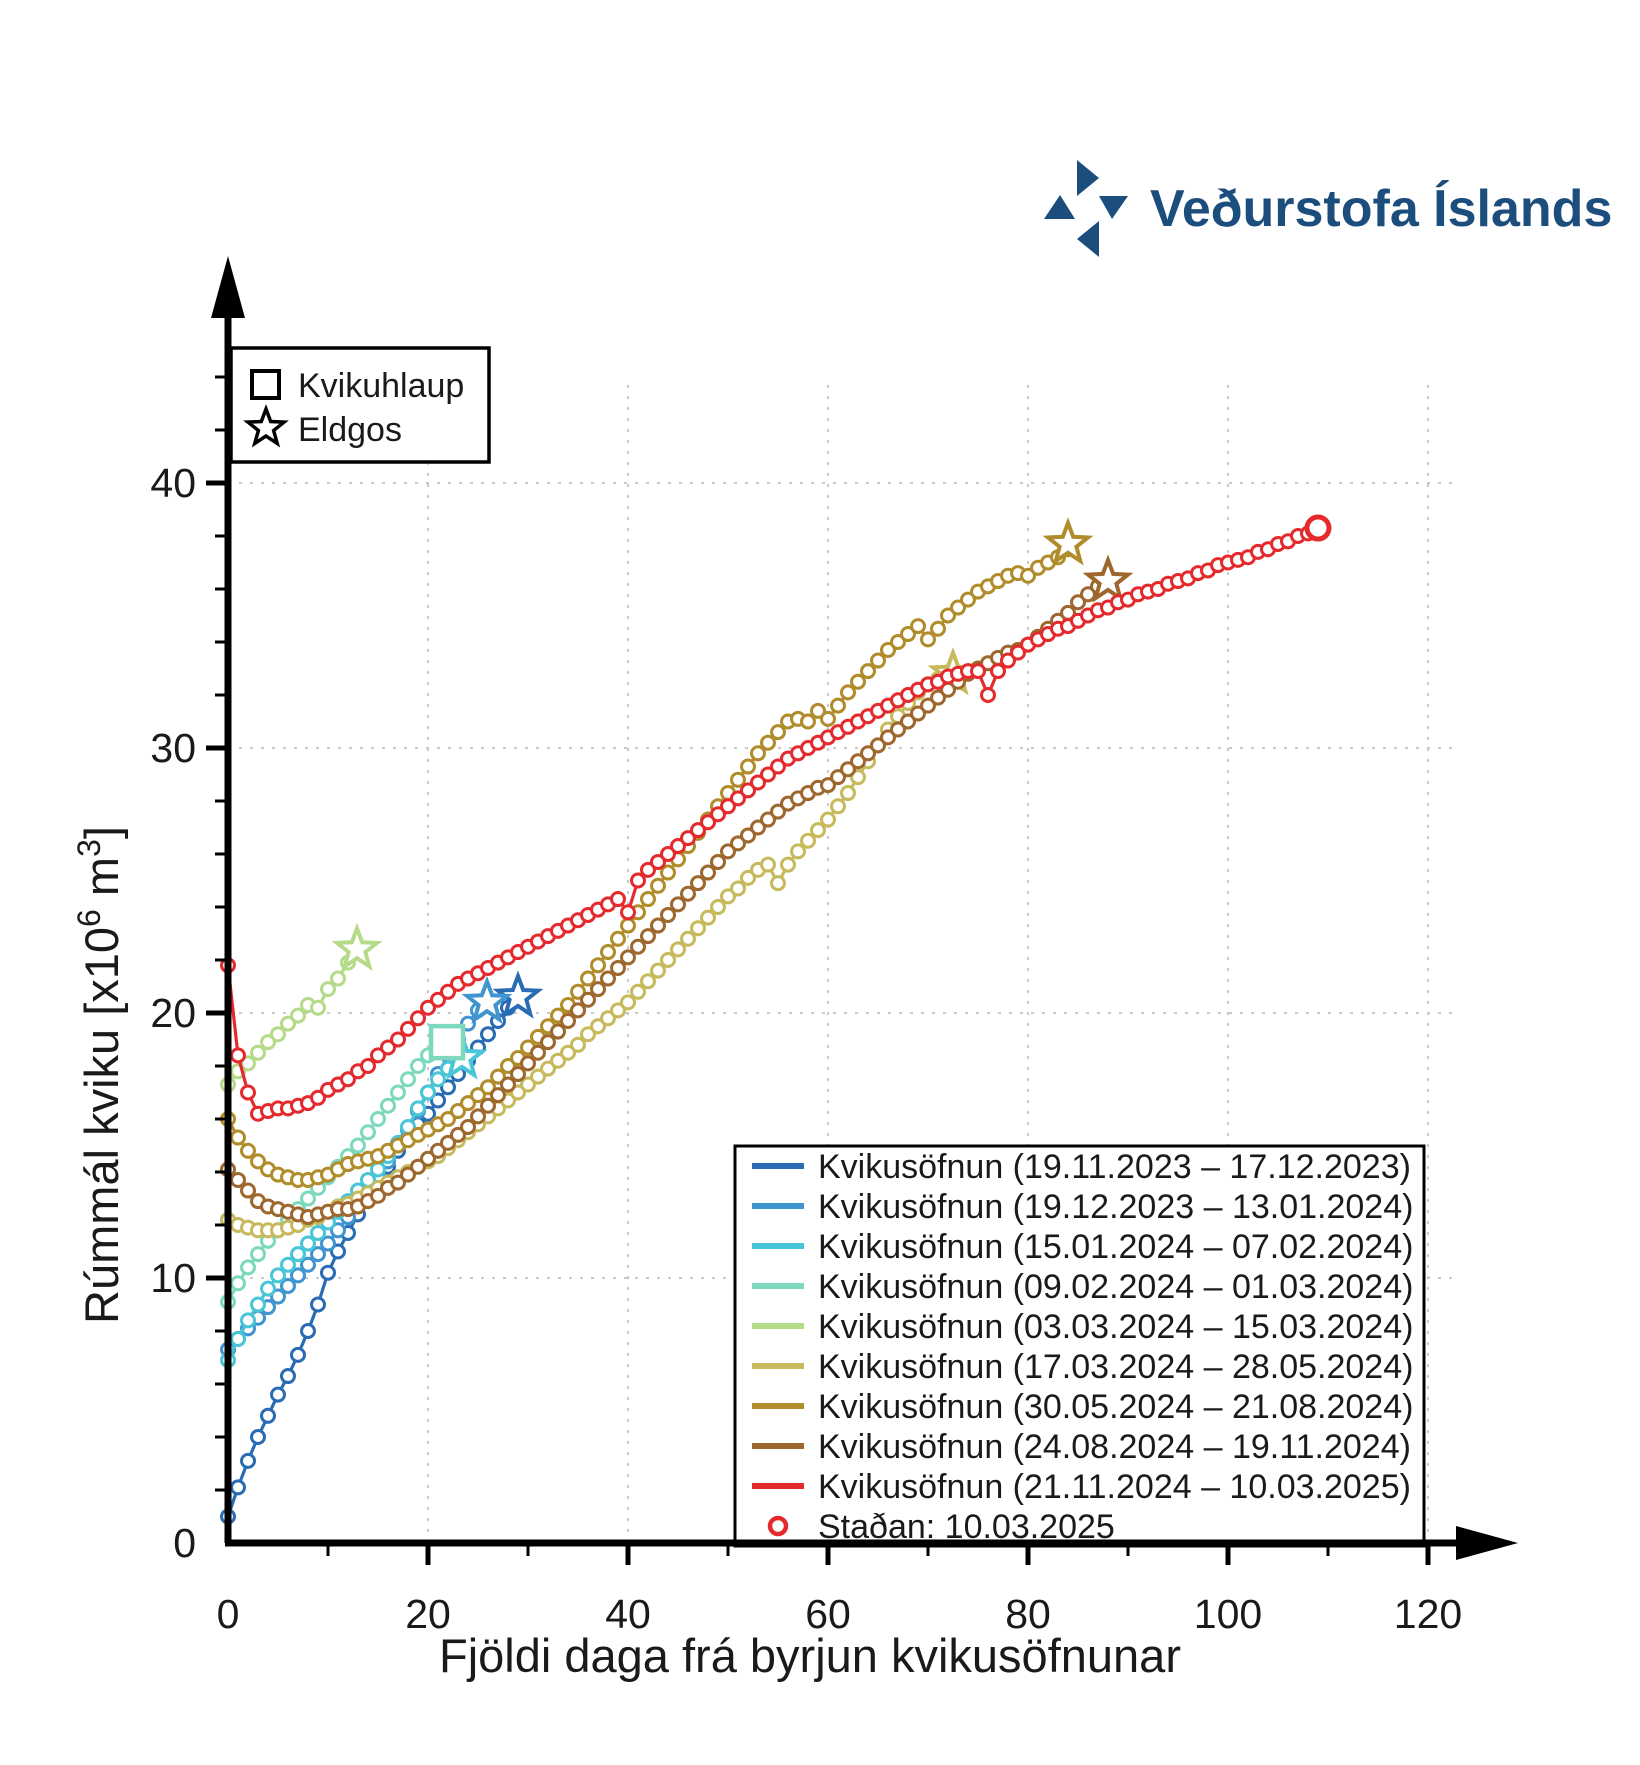  What do you see at coordinates (184, 1543) in the screenshot?
I see `y-tick-label: 0` at bounding box center [184, 1543].